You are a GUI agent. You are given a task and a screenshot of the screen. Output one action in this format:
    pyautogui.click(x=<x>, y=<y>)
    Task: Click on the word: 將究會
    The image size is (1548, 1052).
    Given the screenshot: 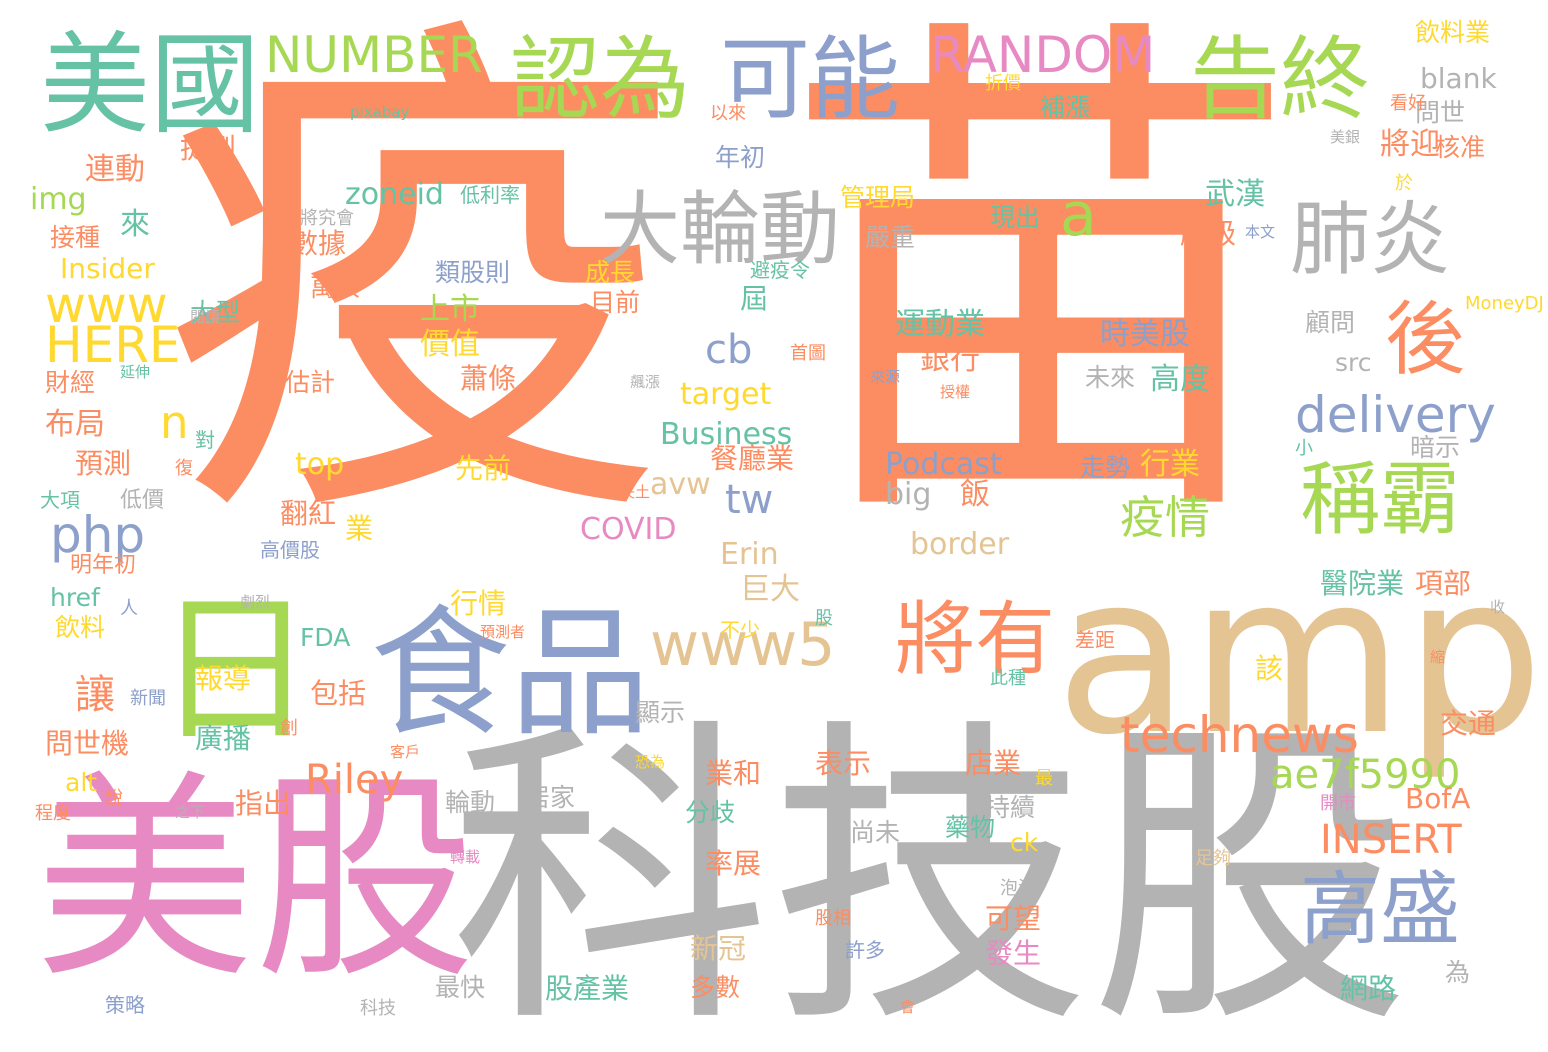 What is the action you would take?
    pyautogui.click(x=327, y=218)
    